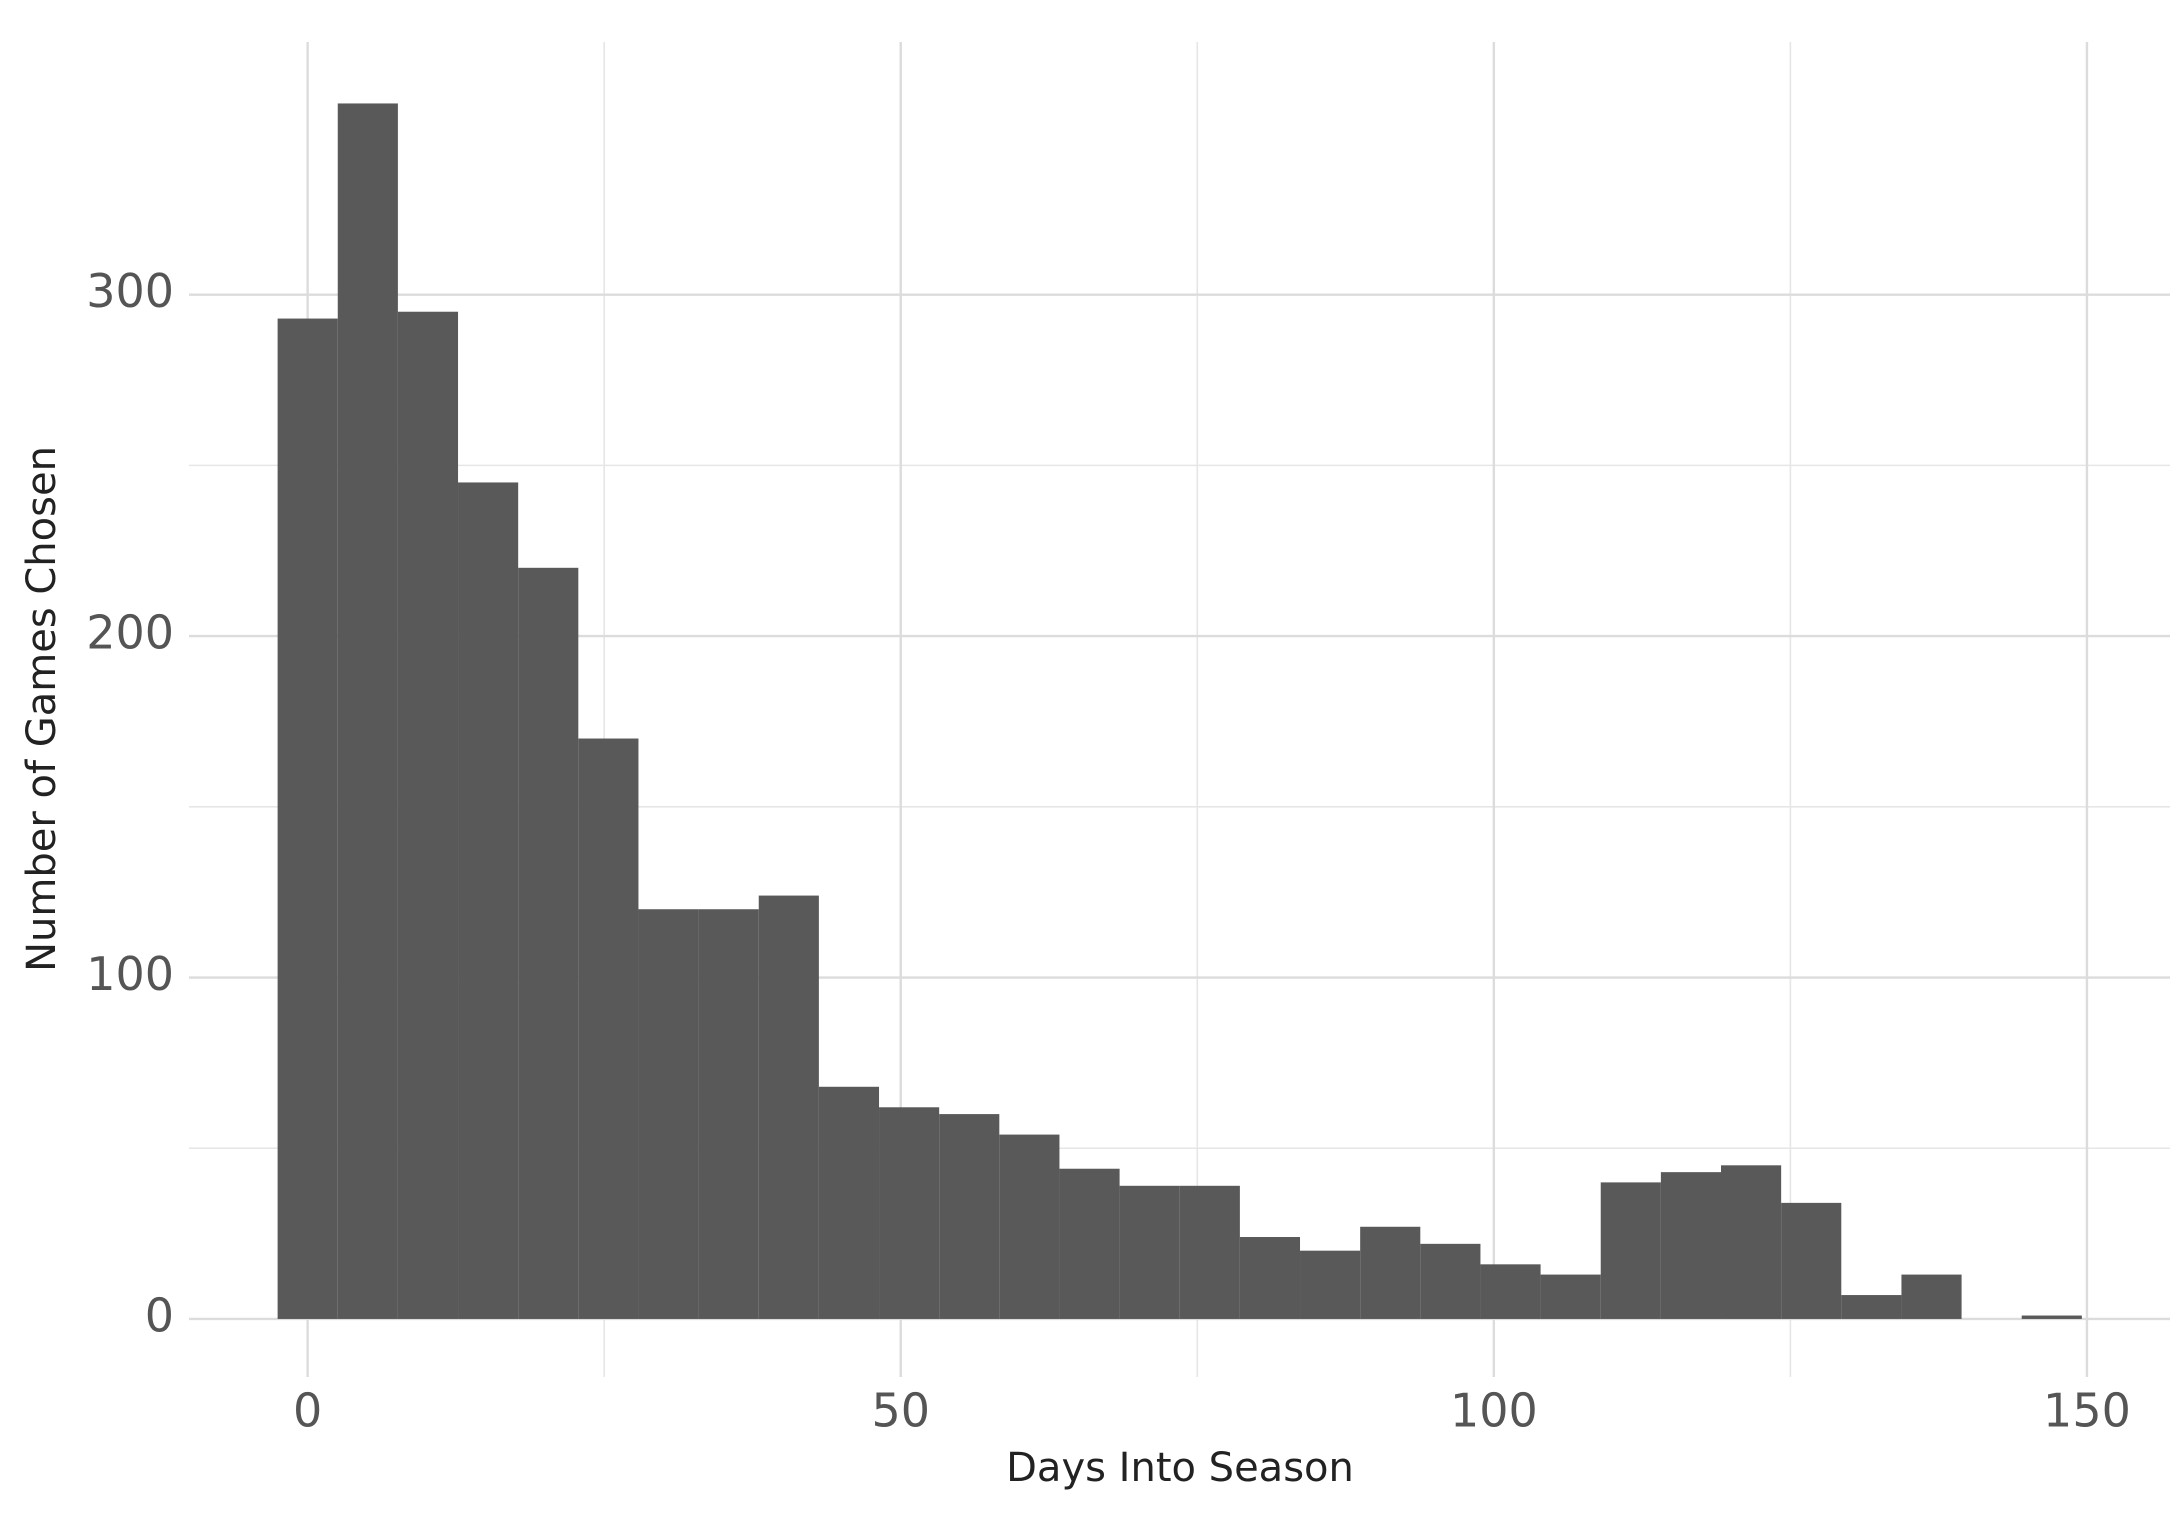  What do you see at coordinates (130, 974) in the screenshot?
I see `y-tick-label: 100` at bounding box center [130, 974].